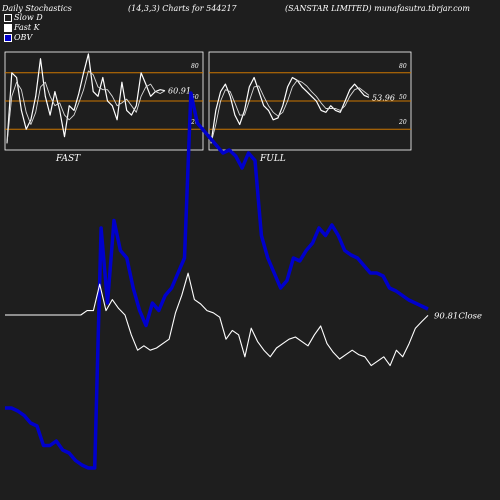 This screenshot has width=500, height=500. I want to click on legend-swatch-obv, so click(8, 38).